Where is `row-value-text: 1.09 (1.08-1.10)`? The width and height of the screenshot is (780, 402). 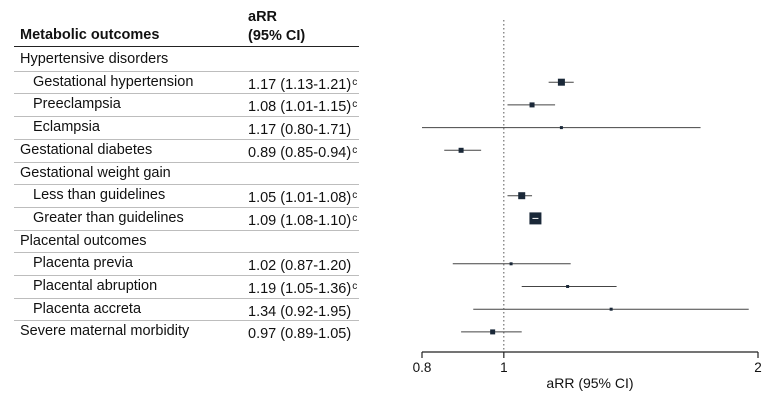
row-value-text: 1.09 (1.08-1.10) is located at coordinates (300, 220).